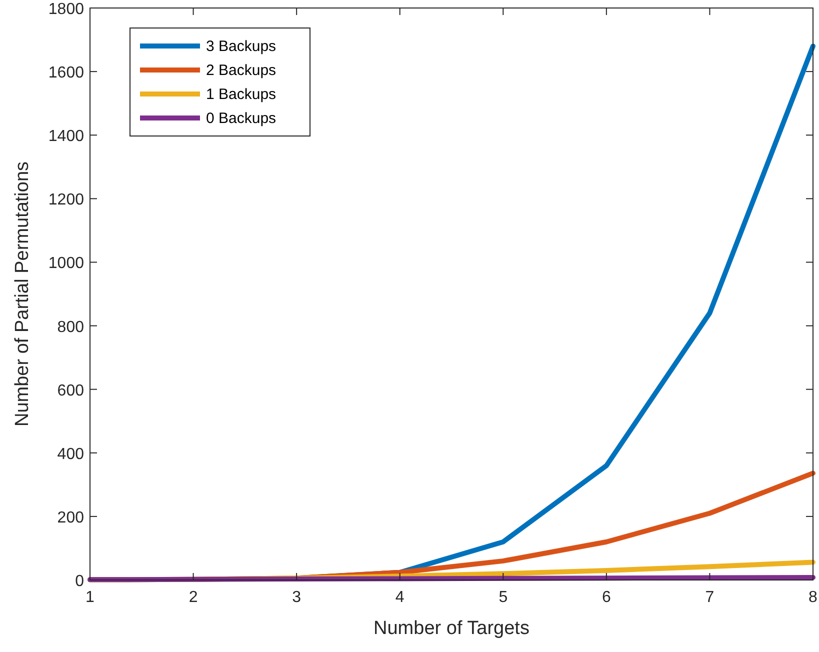  I want to click on x-axis-title: Number of Targets, so click(452, 628).